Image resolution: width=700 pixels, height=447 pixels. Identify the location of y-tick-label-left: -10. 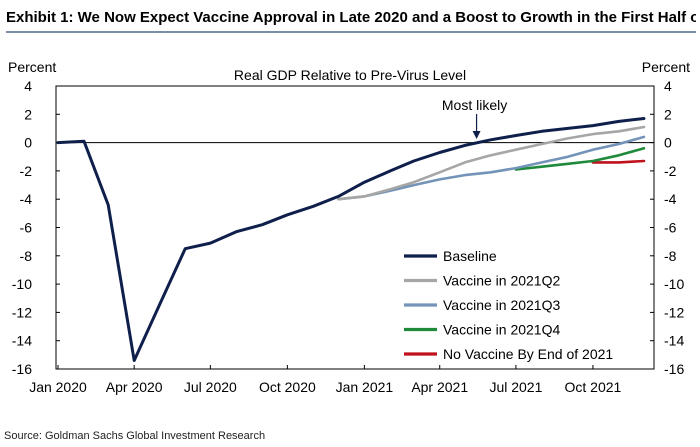
(22, 284).